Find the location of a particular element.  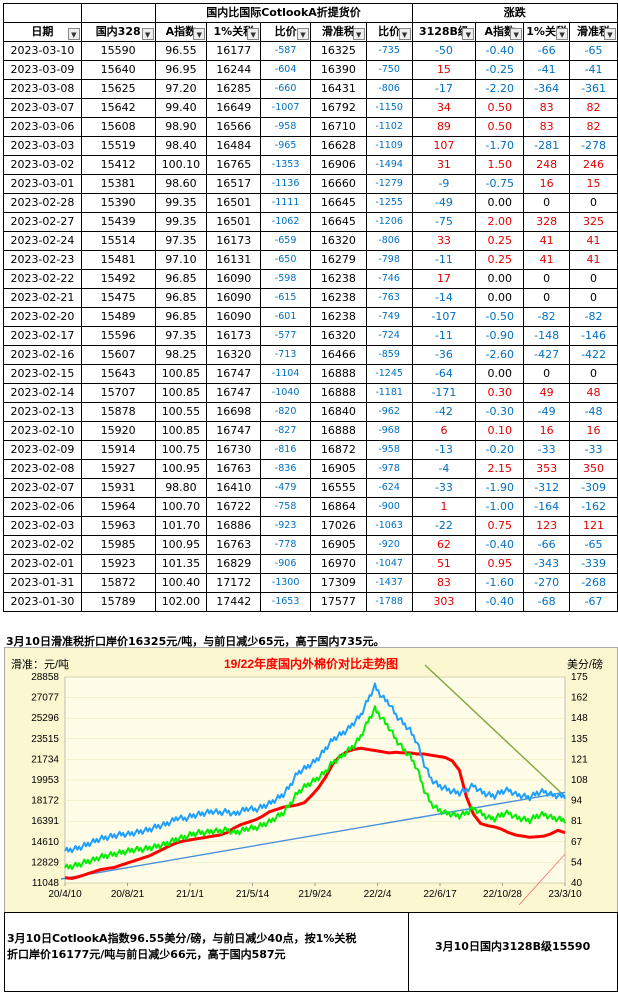

table-cell: -1040 is located at coordinates (285, 393).